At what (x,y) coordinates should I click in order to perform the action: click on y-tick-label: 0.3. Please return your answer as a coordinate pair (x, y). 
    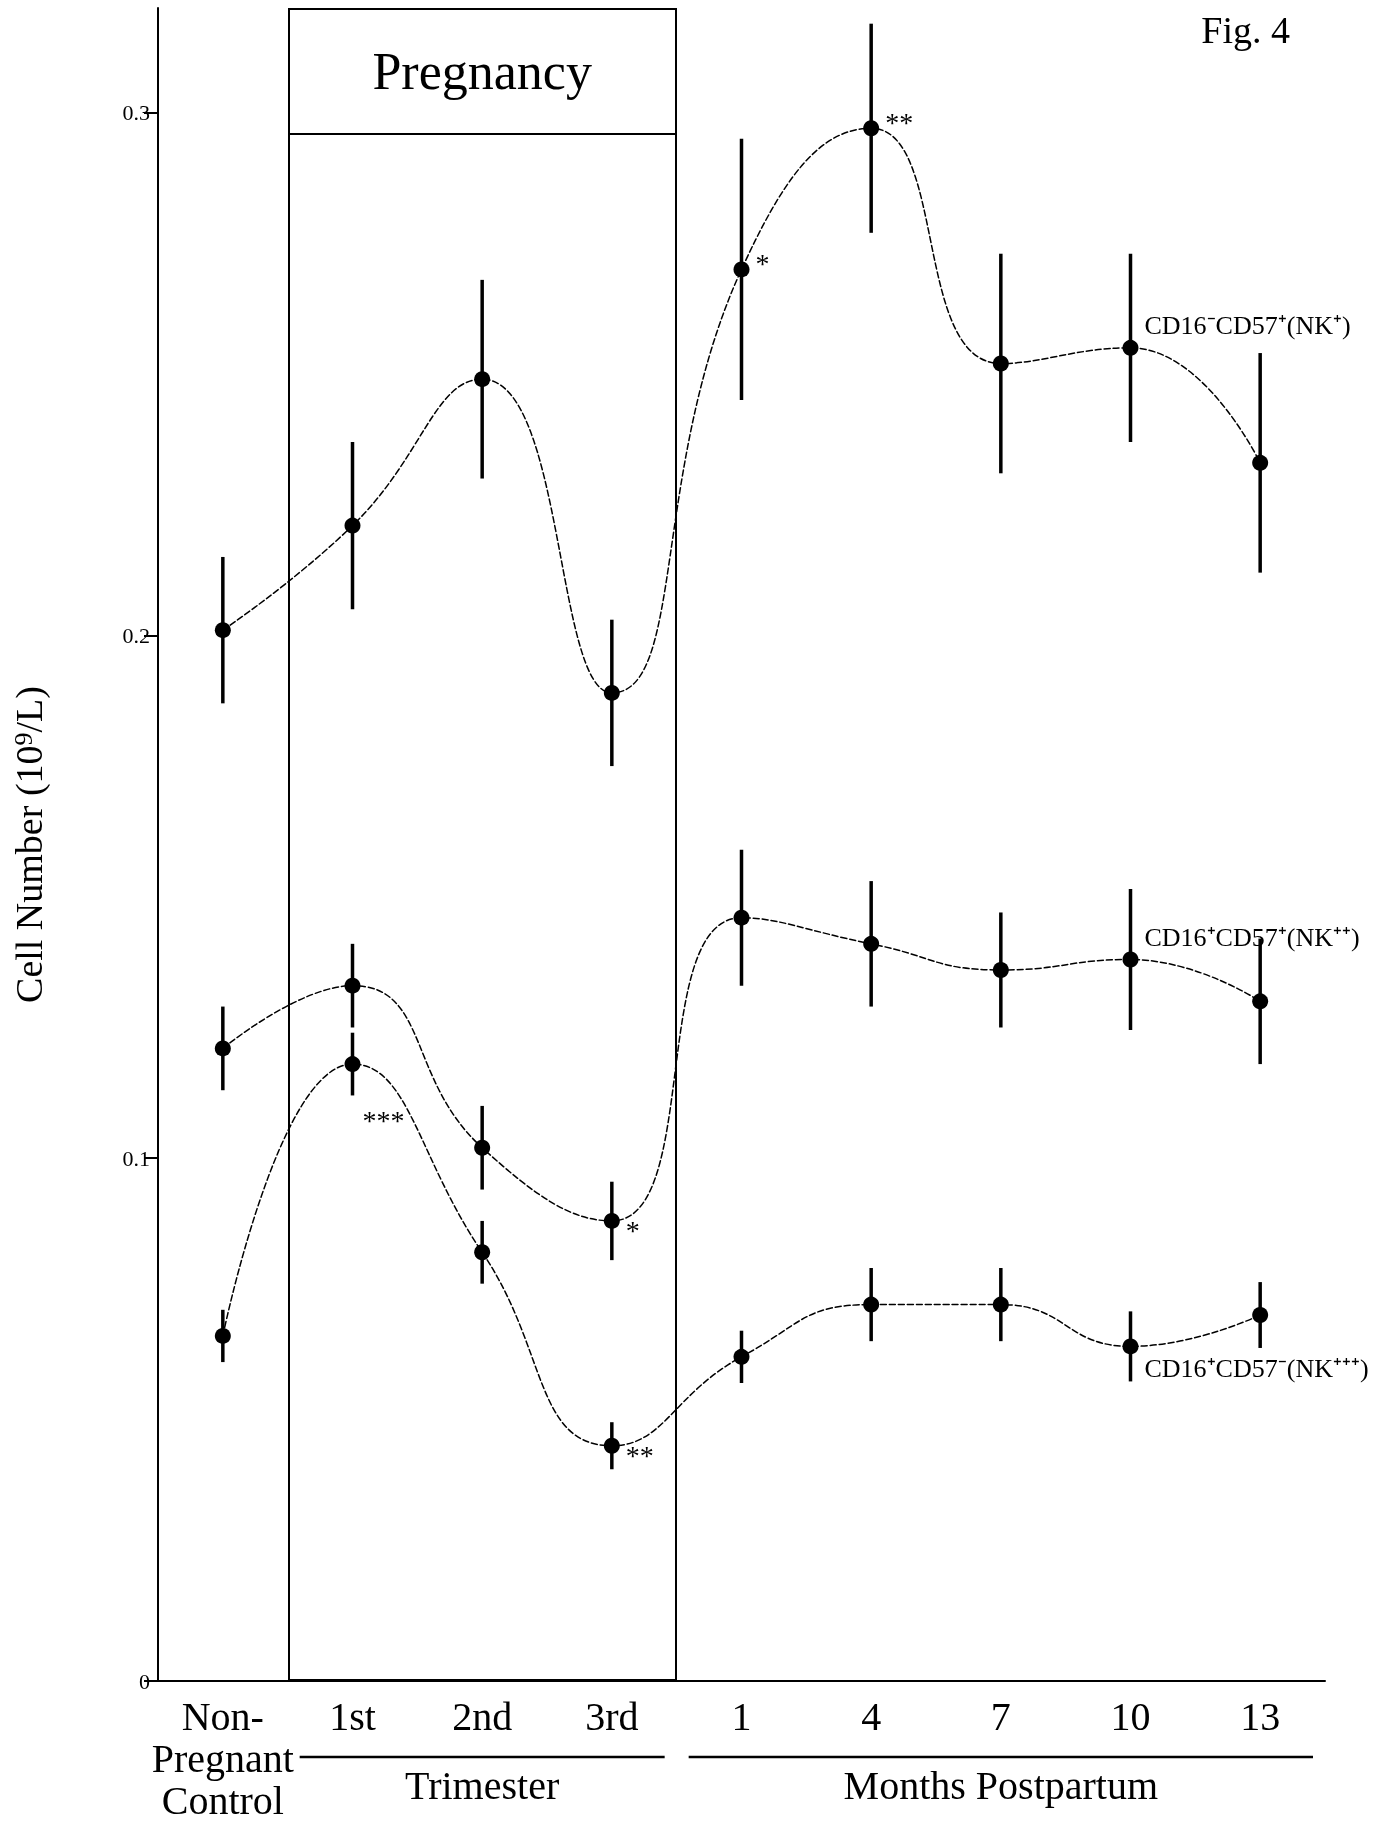
    Looking at the image, I should click on (136, 113).